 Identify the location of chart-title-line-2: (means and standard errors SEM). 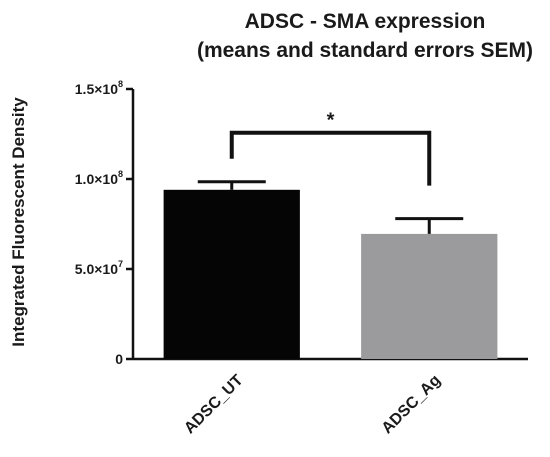
(365, 50).